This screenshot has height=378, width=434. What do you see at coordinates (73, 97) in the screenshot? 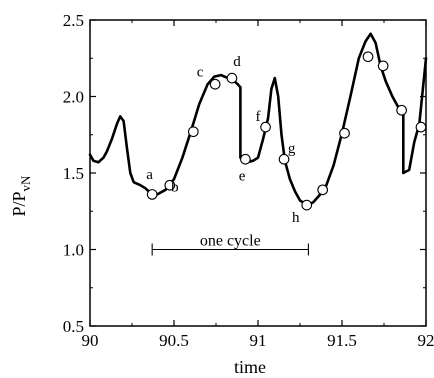
I see `y-tick-label: 2.0` at bounding box center [73, 97].